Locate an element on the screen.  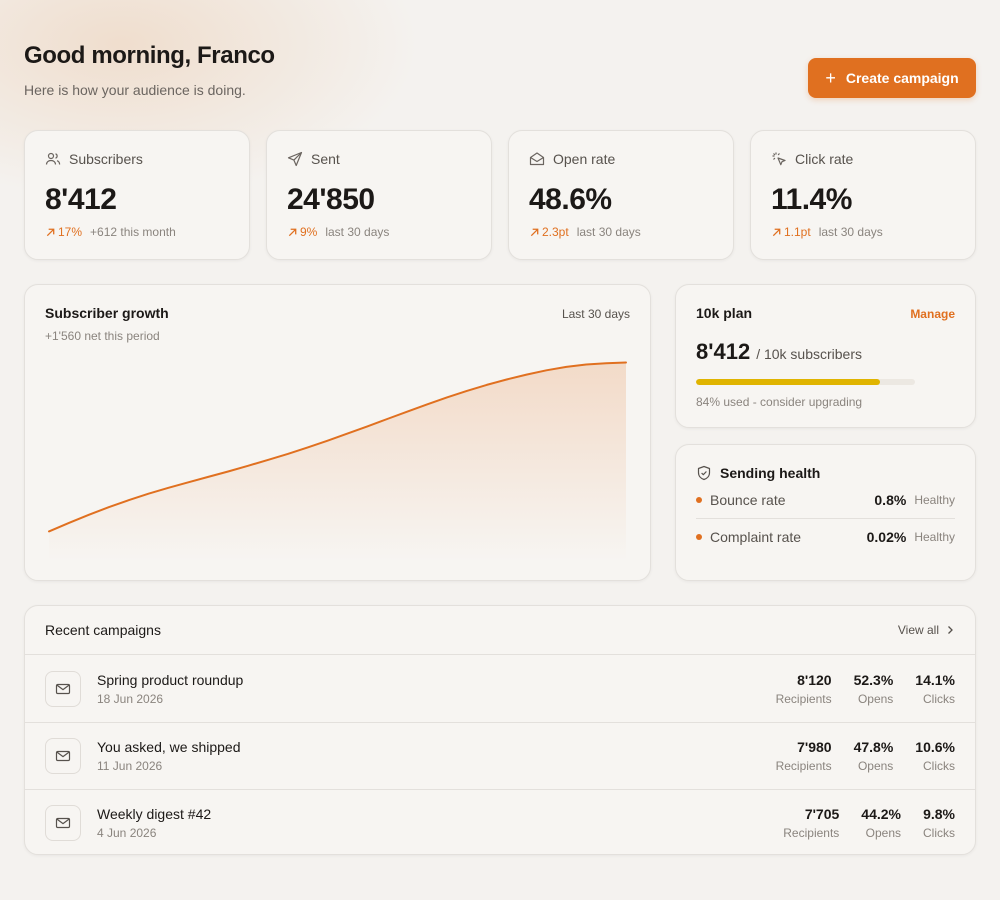
campaign-opens: 44.2% Opens is located at coordinates (881, 823).